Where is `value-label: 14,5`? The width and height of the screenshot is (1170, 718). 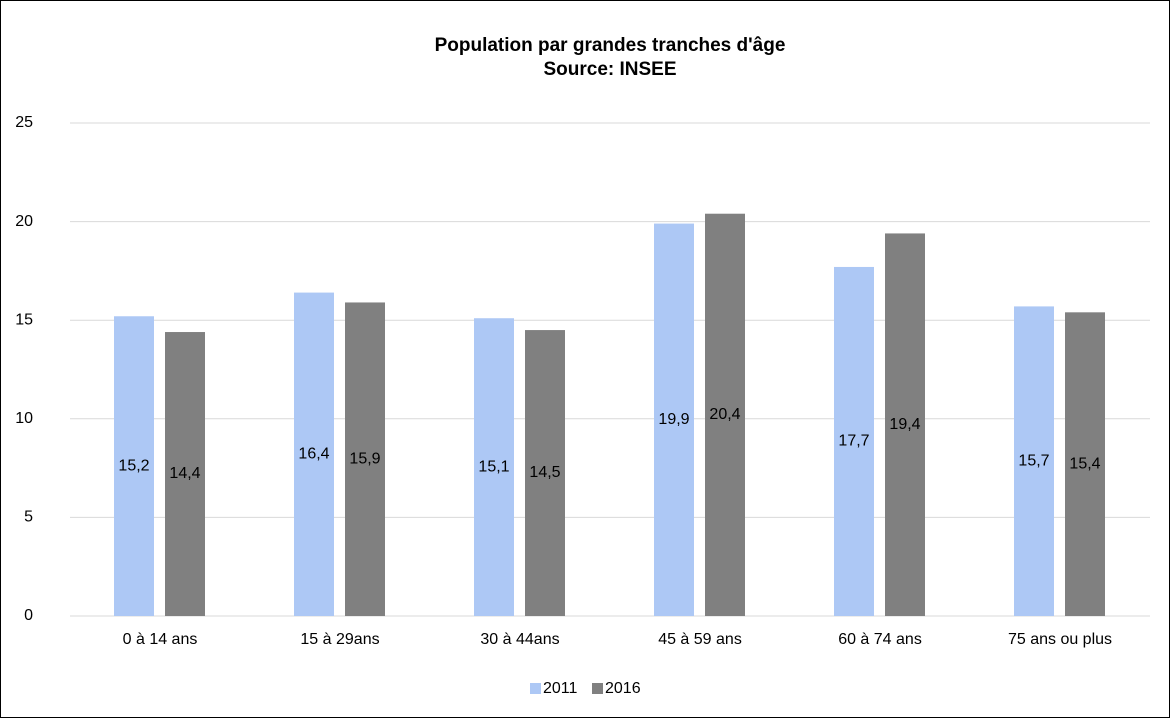 value-label: 14,5 is located at coordinates (544, 472).